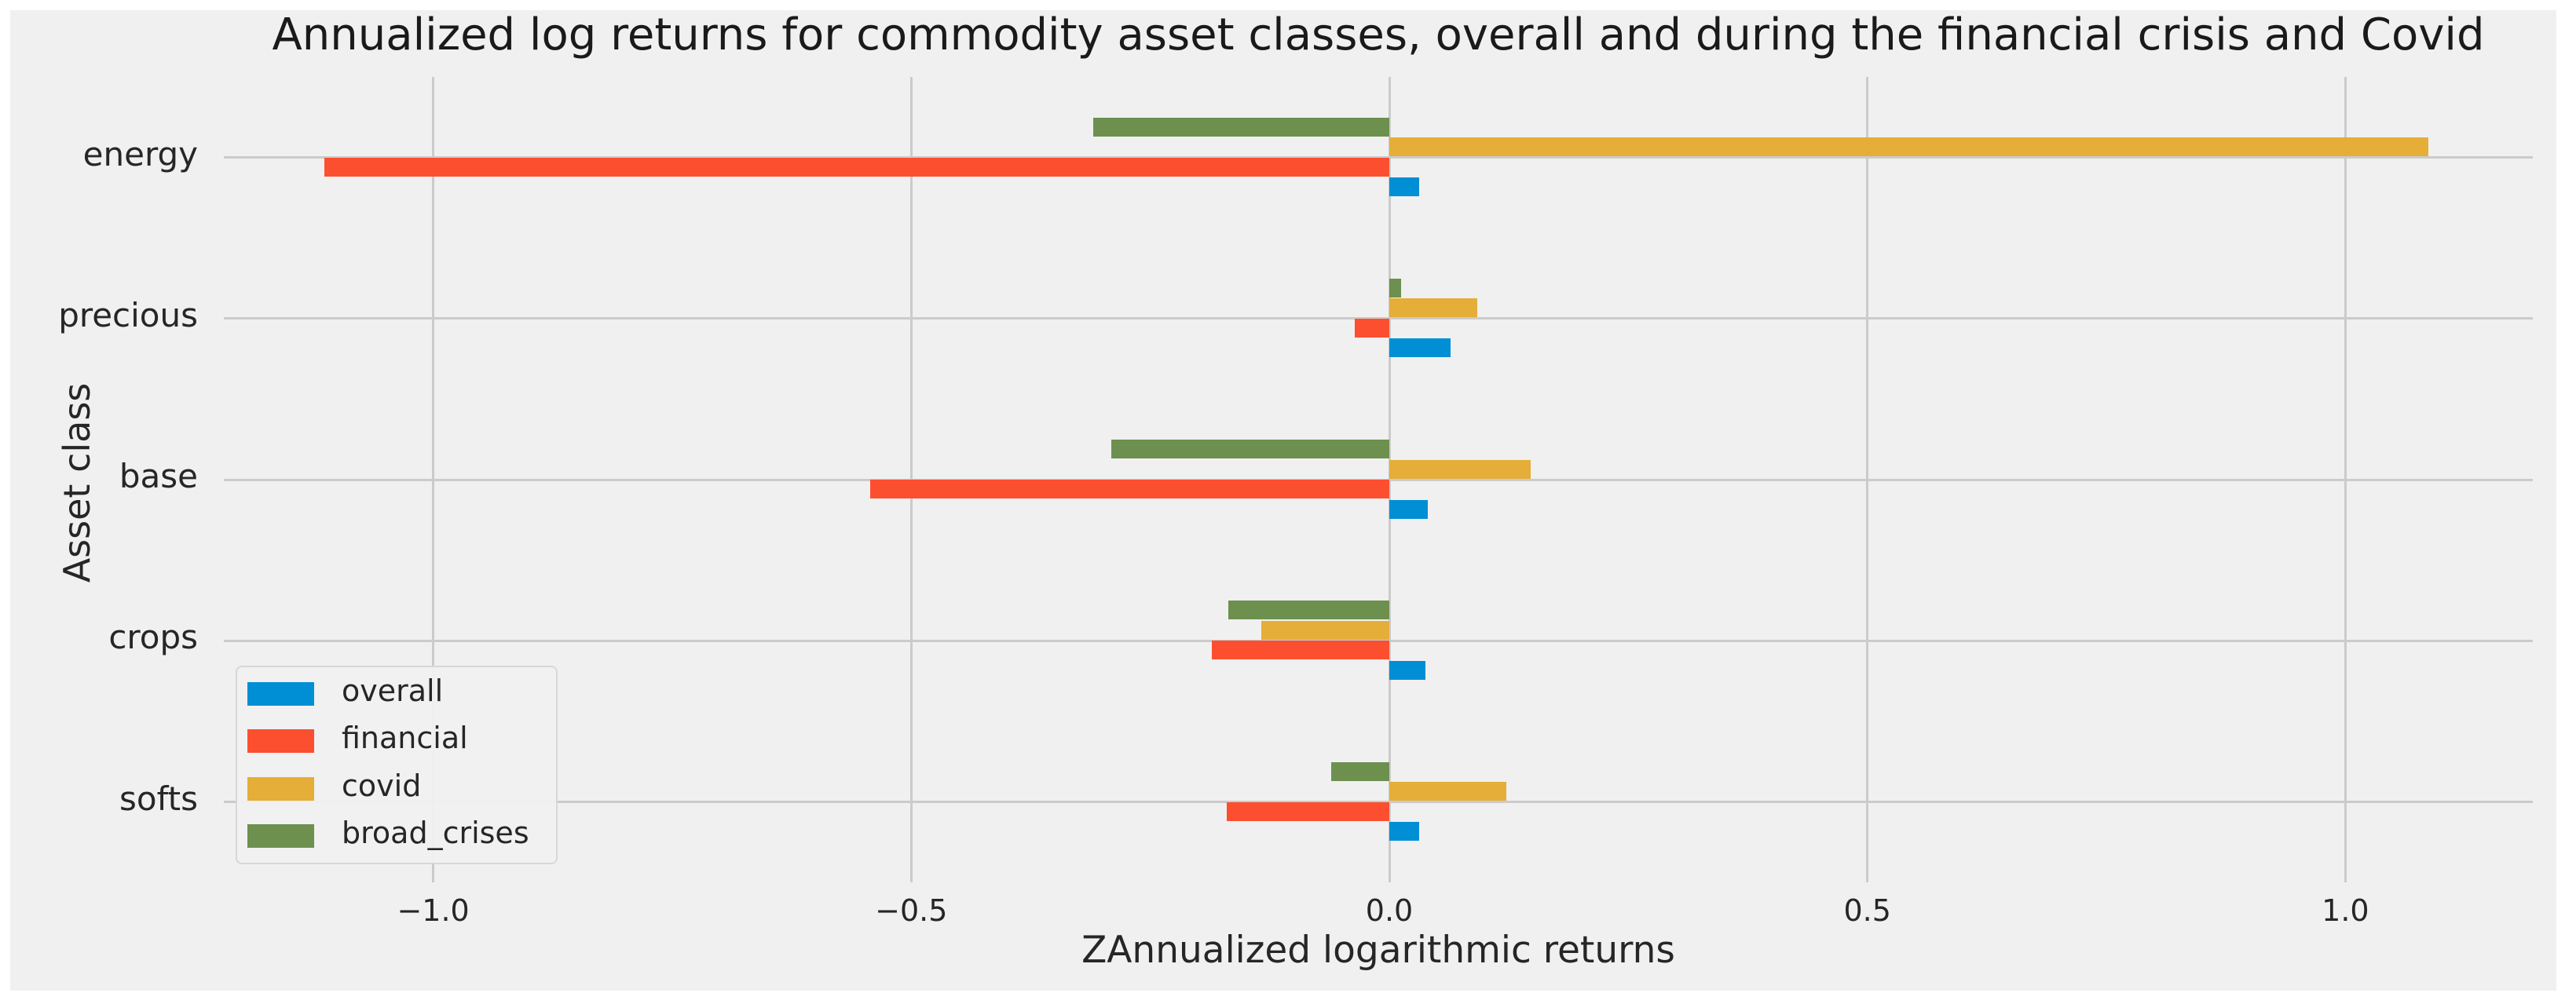  I want to click on bar-overall-energy, so click(1404, 186).